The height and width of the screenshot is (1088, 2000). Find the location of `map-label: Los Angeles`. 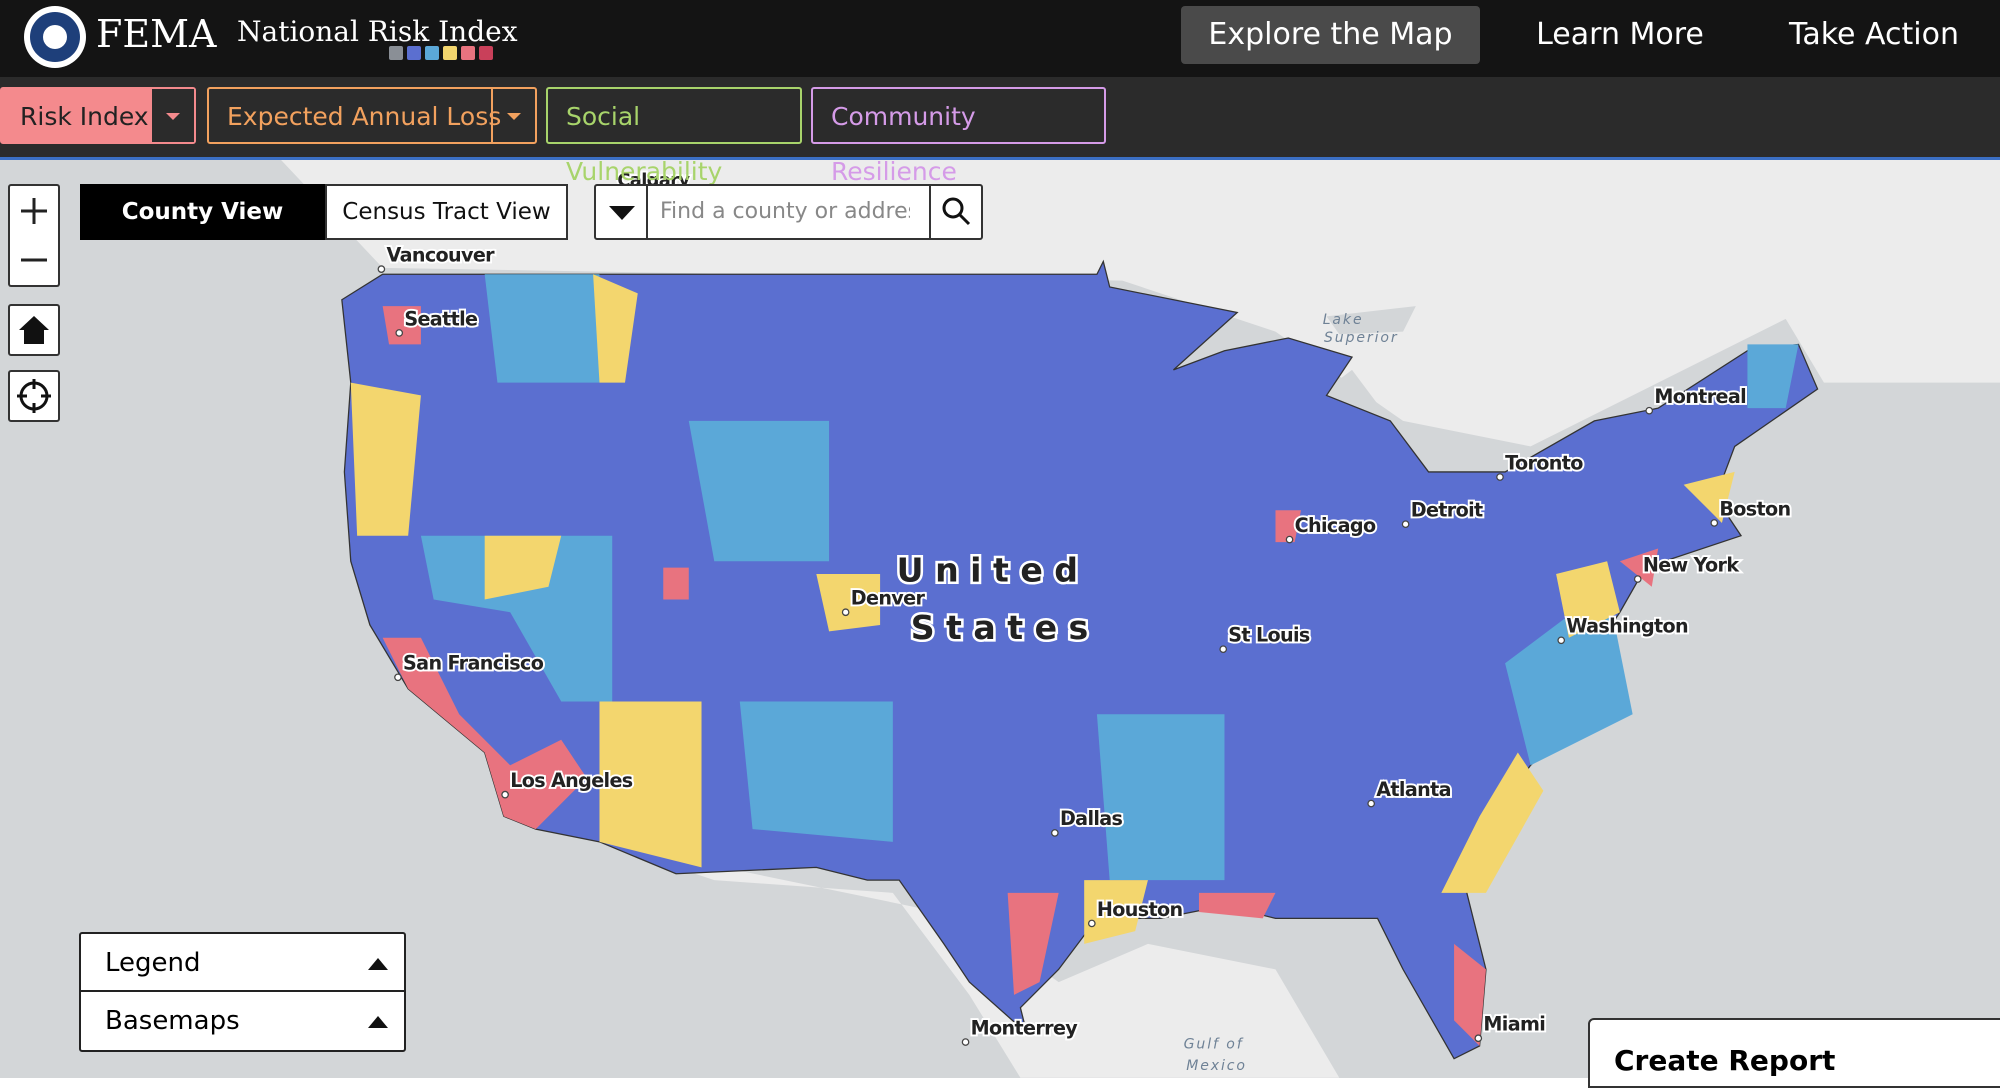

map-label: Los Angeles is located at coordinates (571, 780).